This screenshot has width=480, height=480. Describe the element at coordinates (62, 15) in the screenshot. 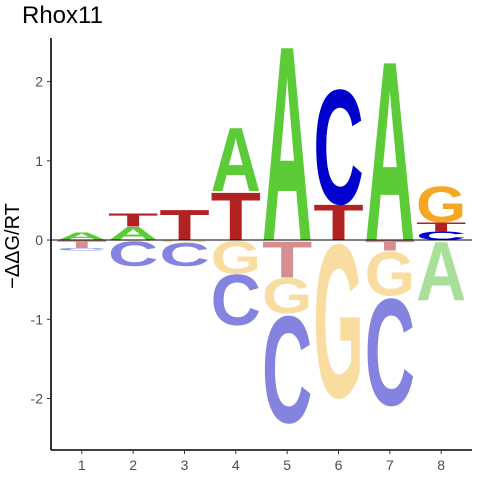

I see `chart-title: Rhox11` at that location.